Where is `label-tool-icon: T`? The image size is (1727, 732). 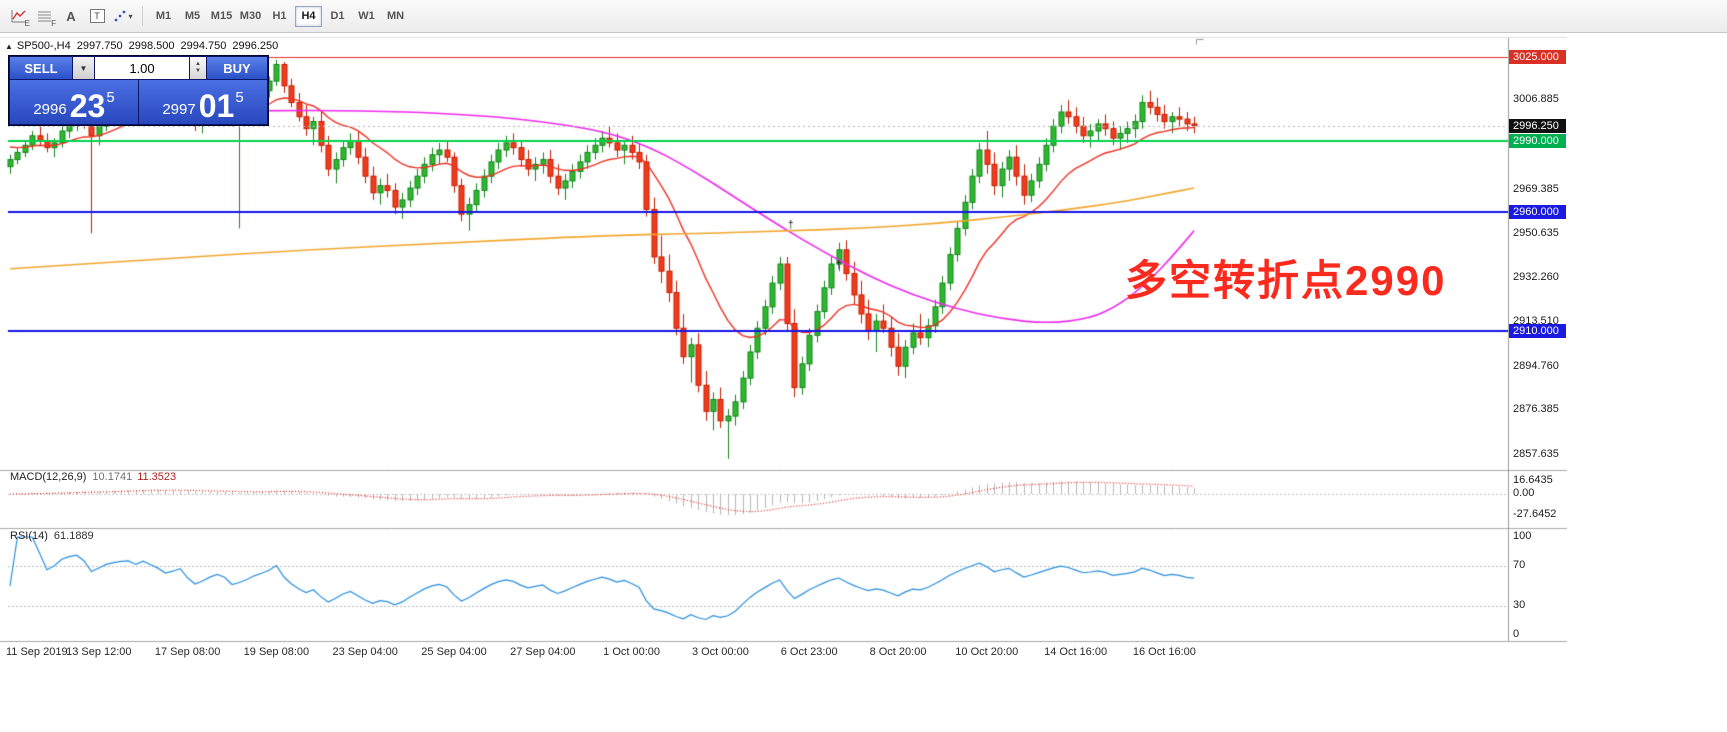 label-tool-icon: T is located at coordinates (97, 16).